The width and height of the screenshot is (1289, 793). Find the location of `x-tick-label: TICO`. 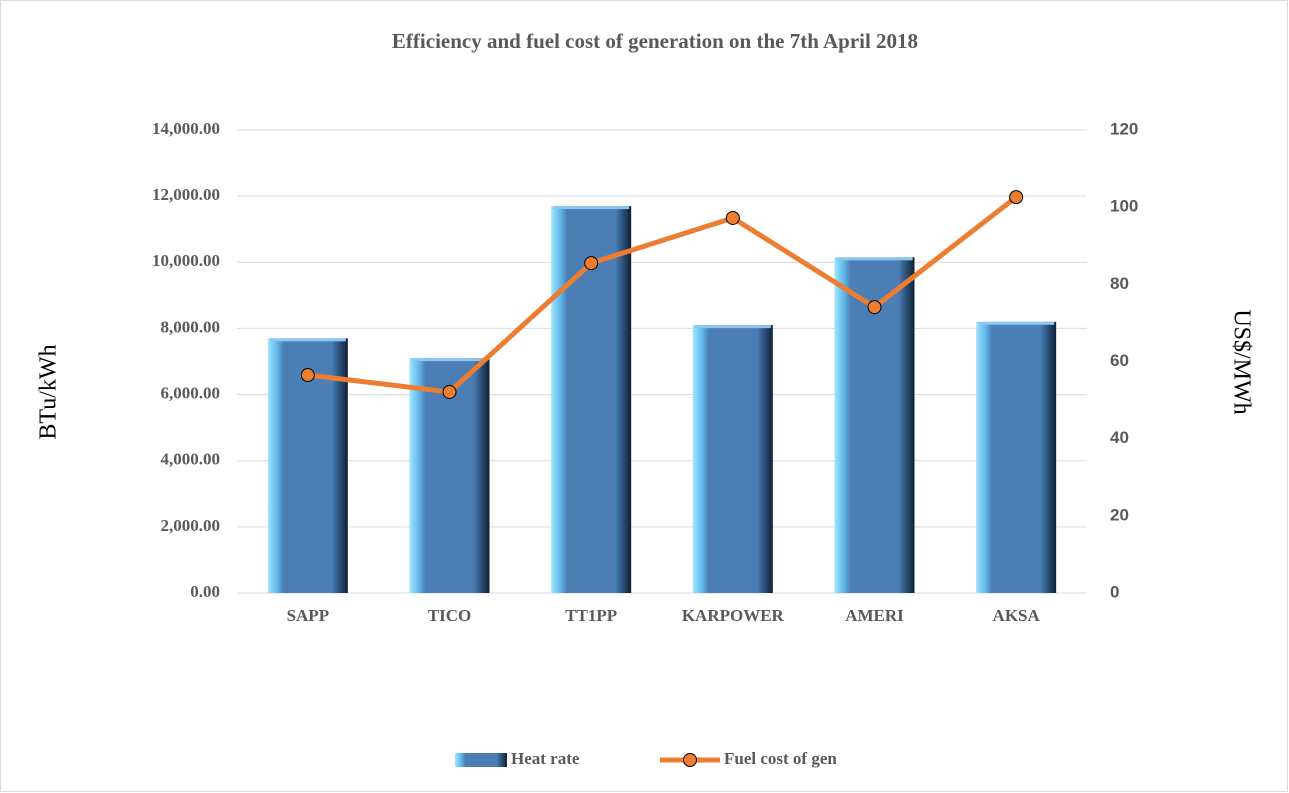

x-tick-label: TICO is located at coordinates (449, 615).